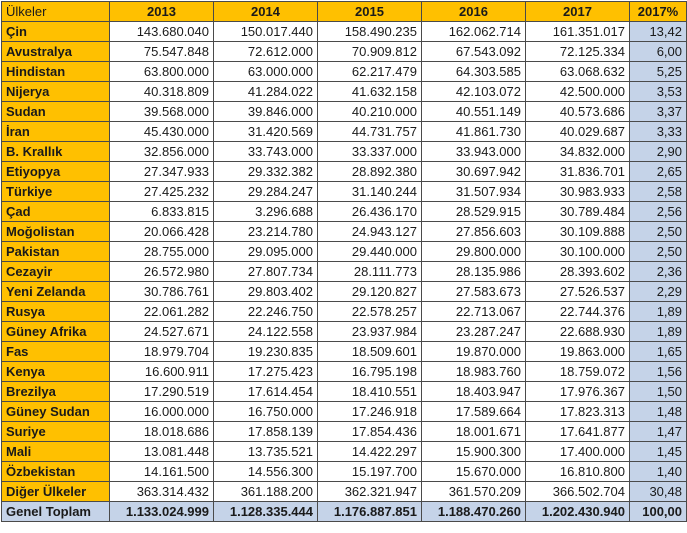  I want to click on value-2017-cell: 22.744.376, so click(577, 311).